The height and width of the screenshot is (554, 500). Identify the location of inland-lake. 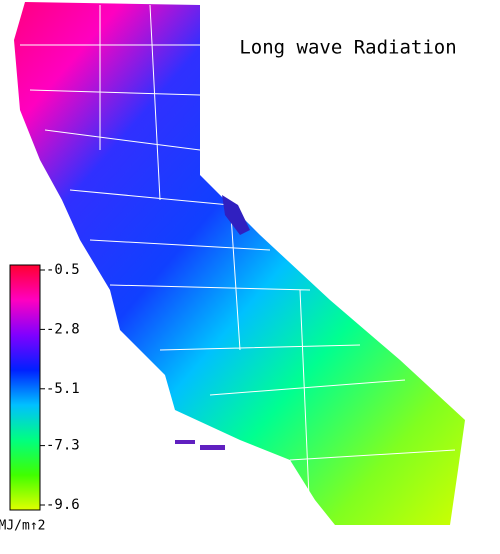
(236, 215).